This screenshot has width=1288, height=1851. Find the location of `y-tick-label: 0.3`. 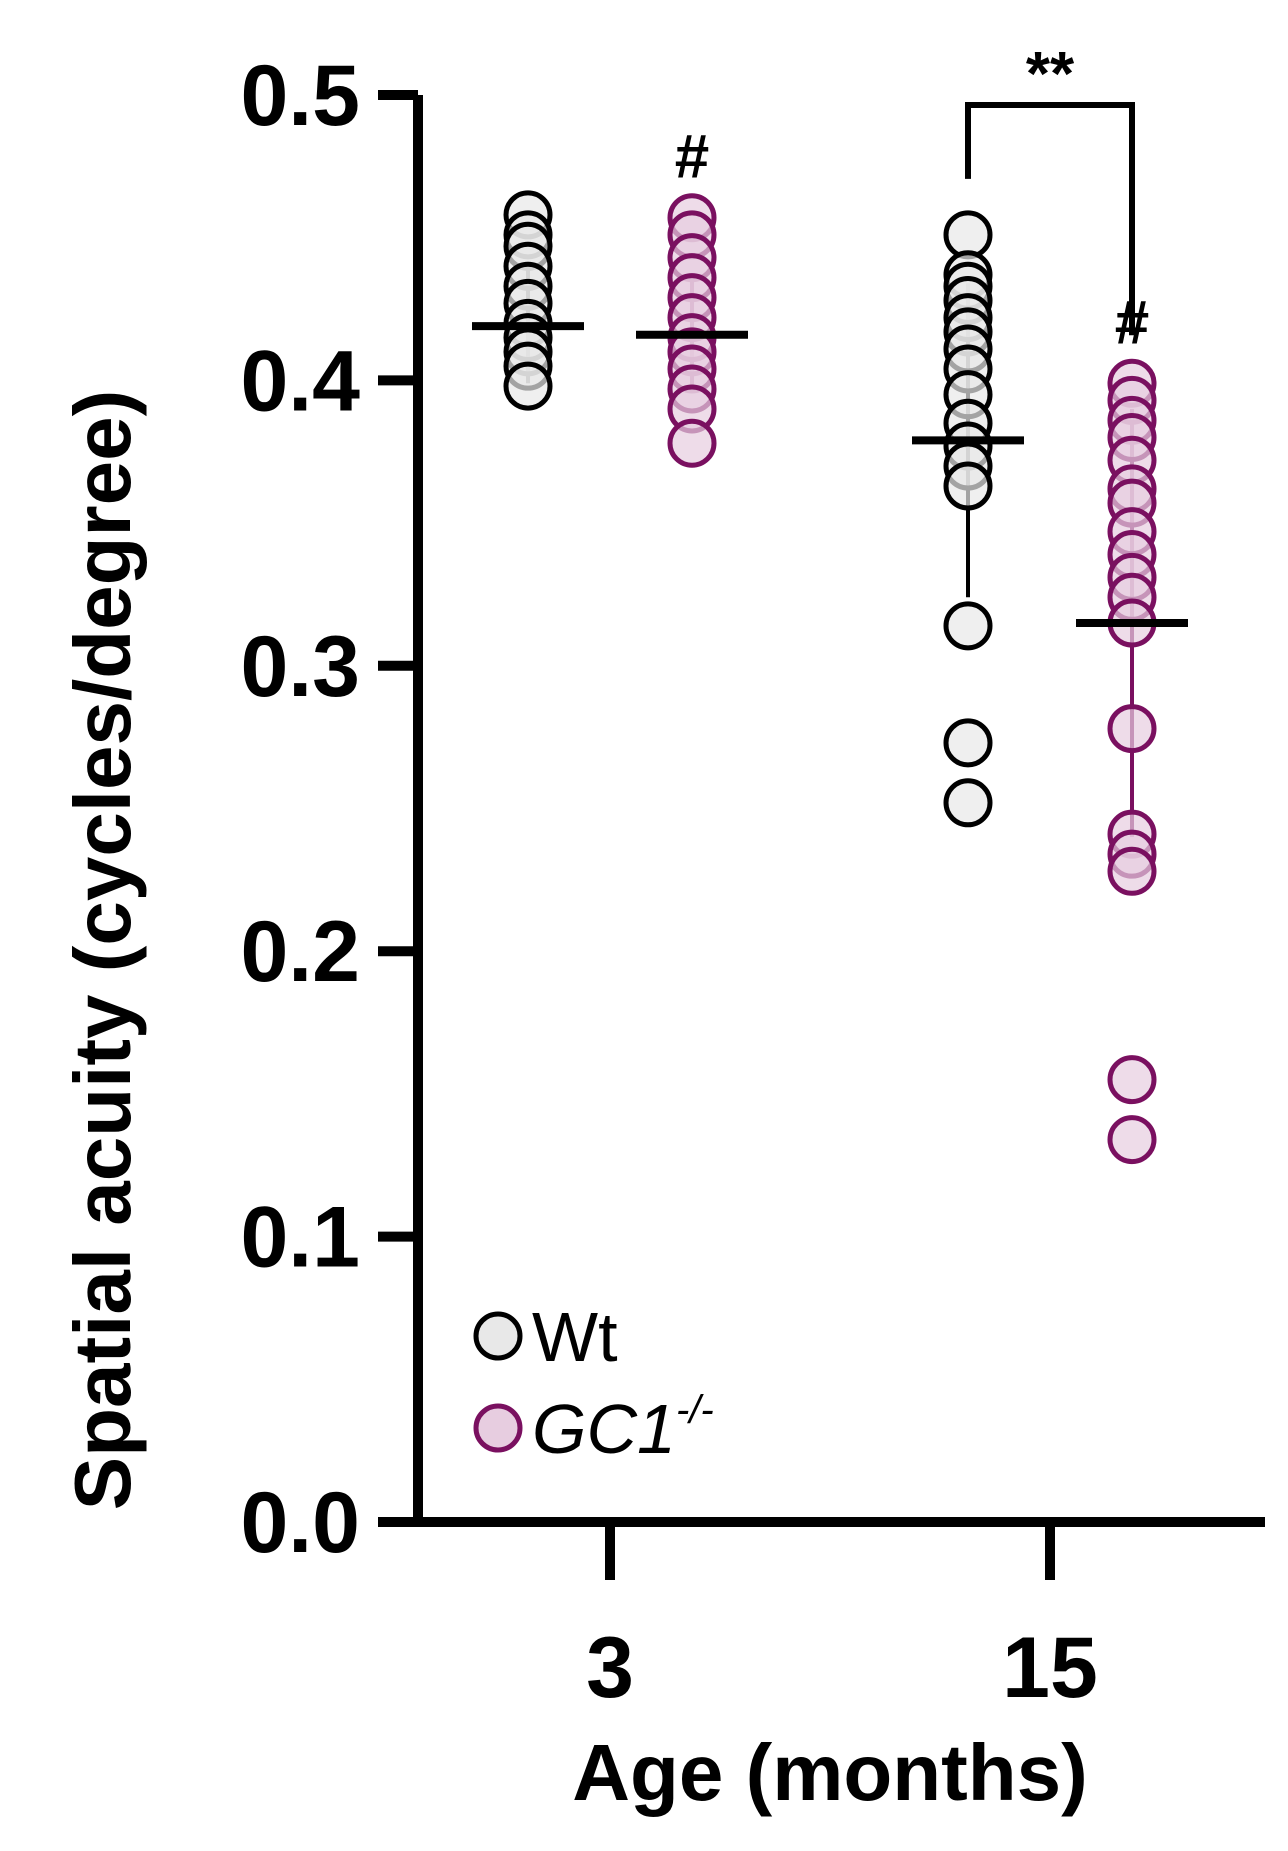

y-tick-label: 0.3 is located at coordinates (300, 667).